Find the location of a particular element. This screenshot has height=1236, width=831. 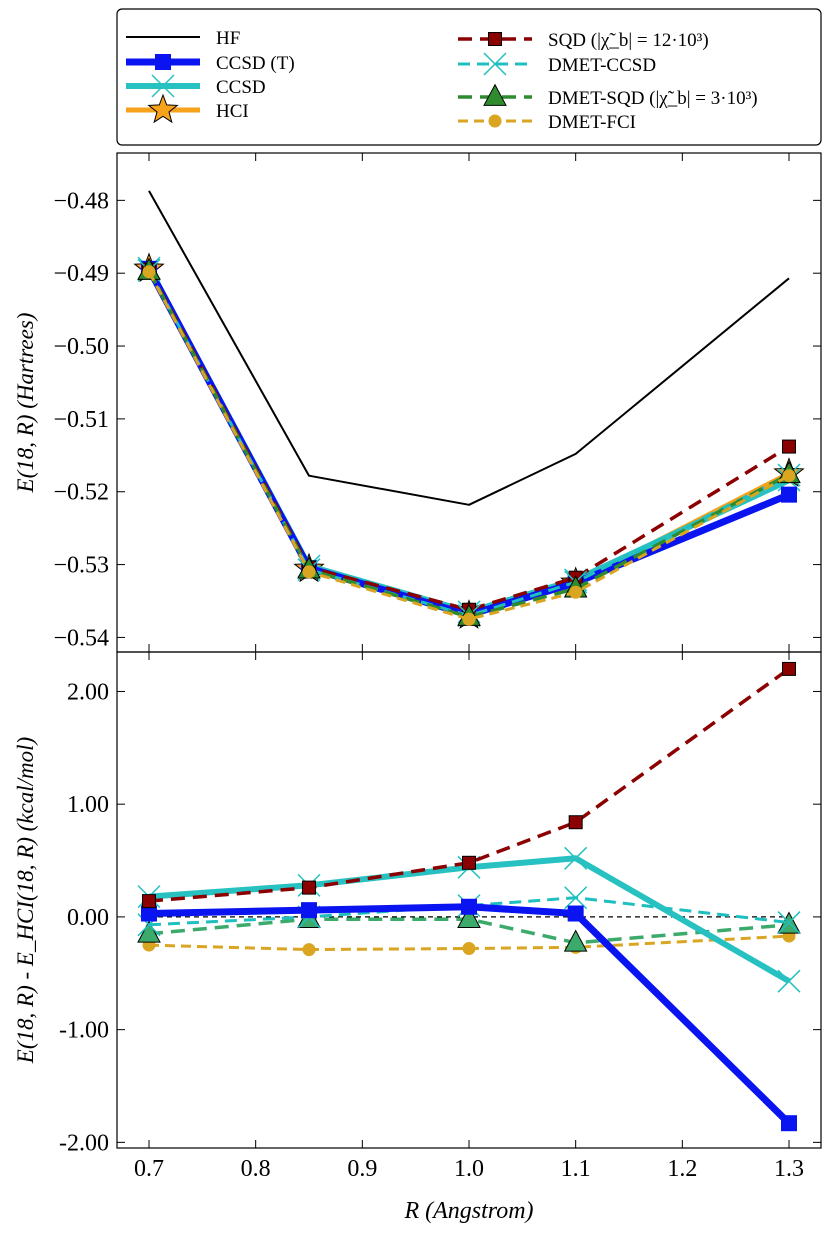

legend-label-ccsd_t: CCSD (T) is located at coordinates (255, 63).